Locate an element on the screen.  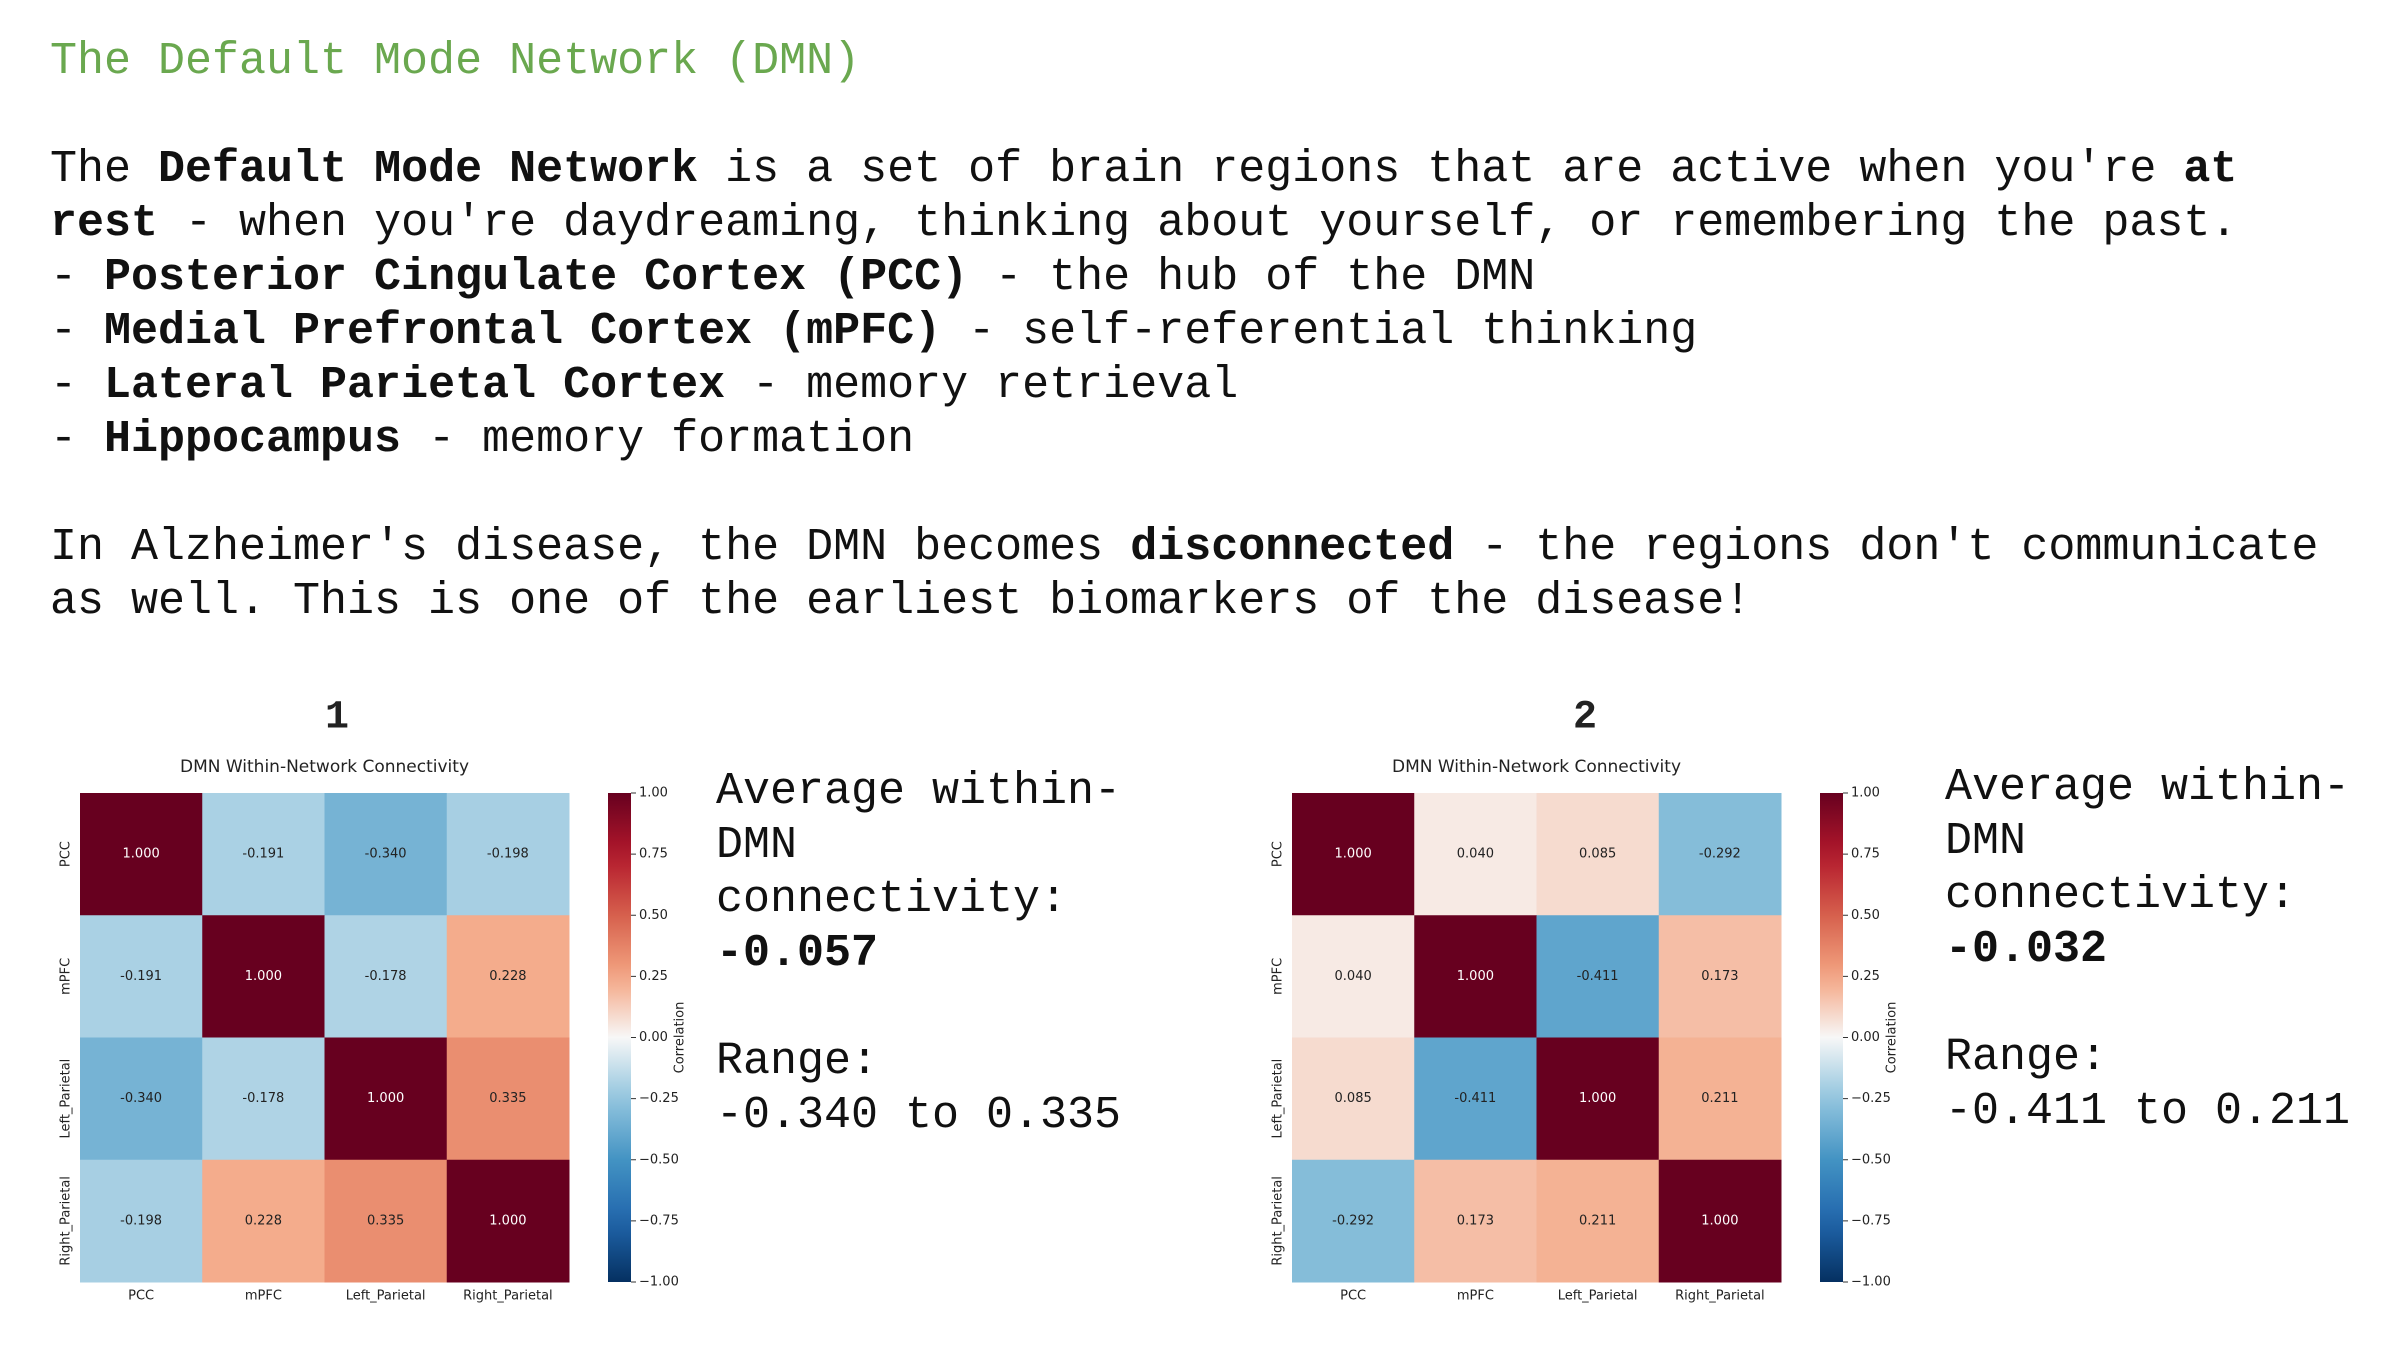
panel-label: 2 is located at coordinates (1585, 718).